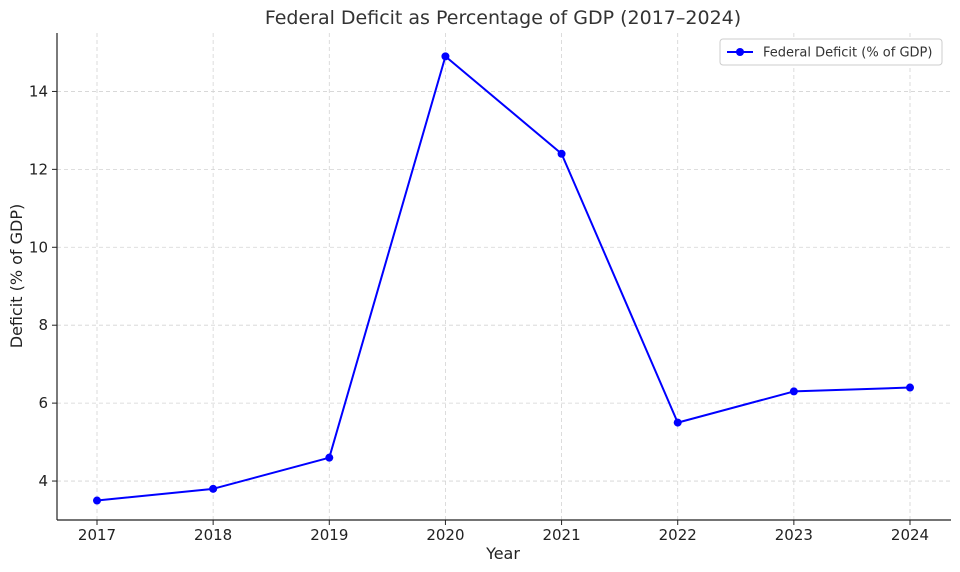 This screenshot has width=960, height=572. I want to click on x-tick-label: 2024, so click(910, 535).